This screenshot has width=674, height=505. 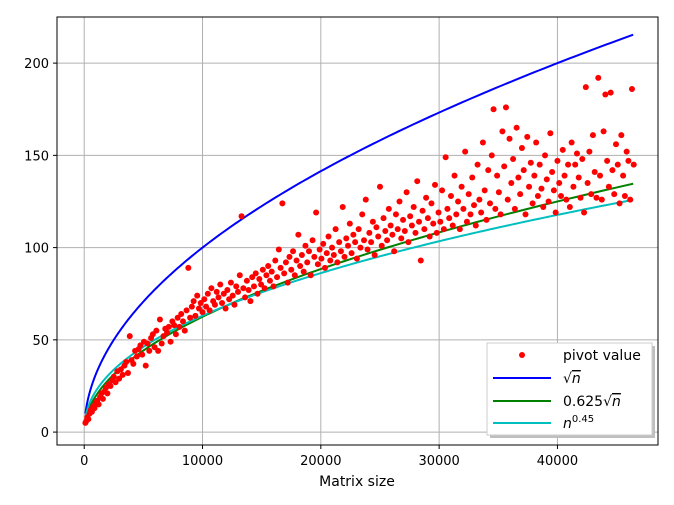 I want to click on y-tick-label: 150, so click(x=36, y=156).